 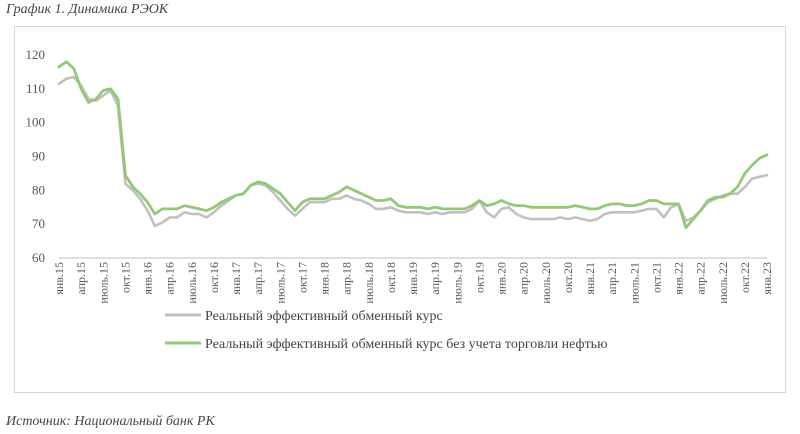 I want to click on source-caption: Источник: Национальный банк РК, so click(x=110, y=421).